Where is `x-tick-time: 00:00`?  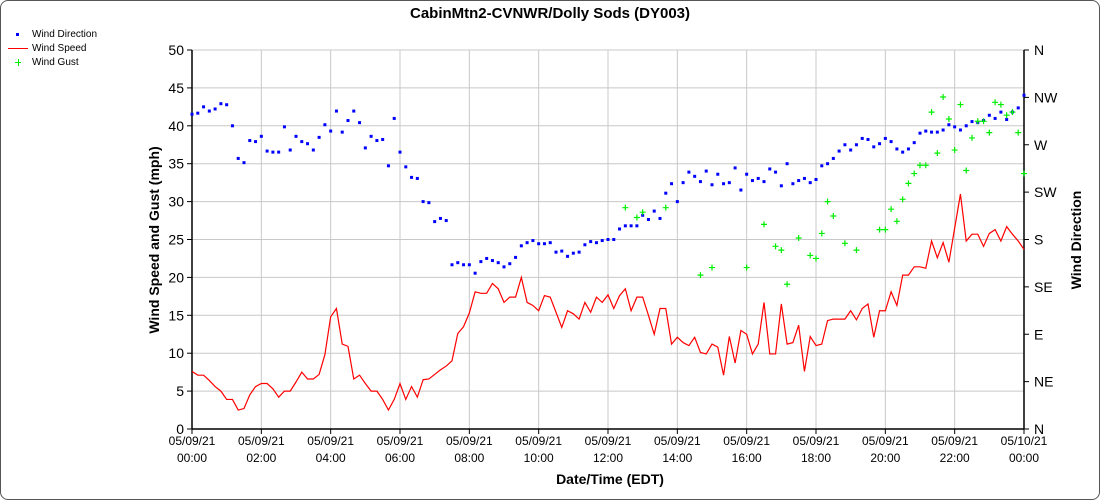 x-tick-time: 00:00 is located at coordinates (192, 458).